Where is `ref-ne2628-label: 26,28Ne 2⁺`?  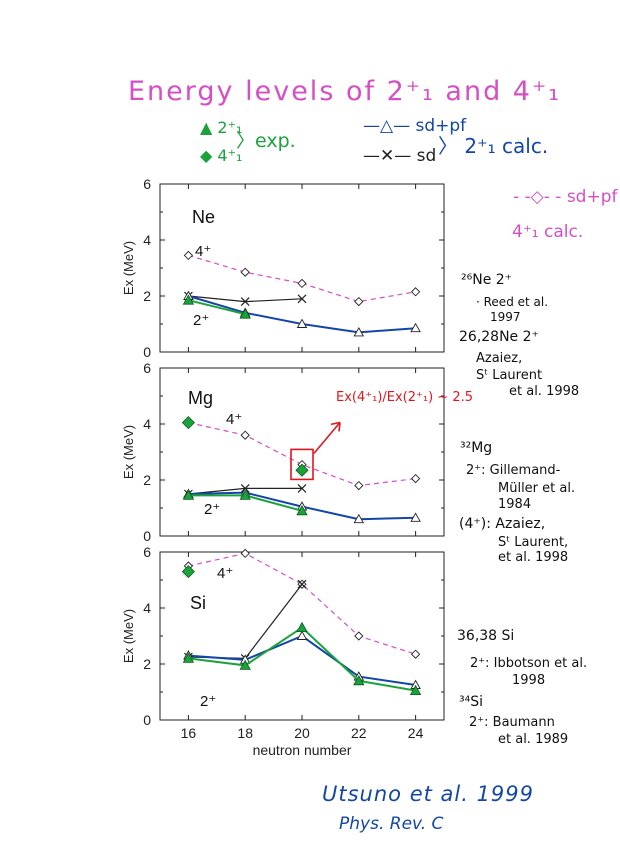 ref-ne2628-label: 26,28Ne 2⁺ is located at coordinates (499, 337).